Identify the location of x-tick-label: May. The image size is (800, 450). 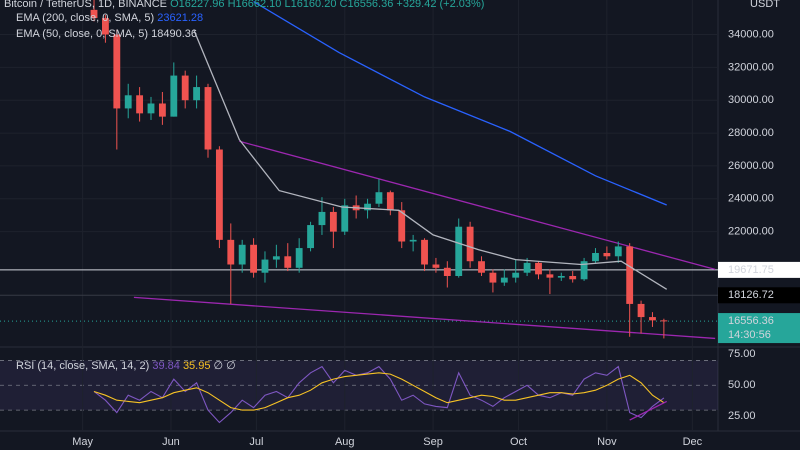
(82, 442).